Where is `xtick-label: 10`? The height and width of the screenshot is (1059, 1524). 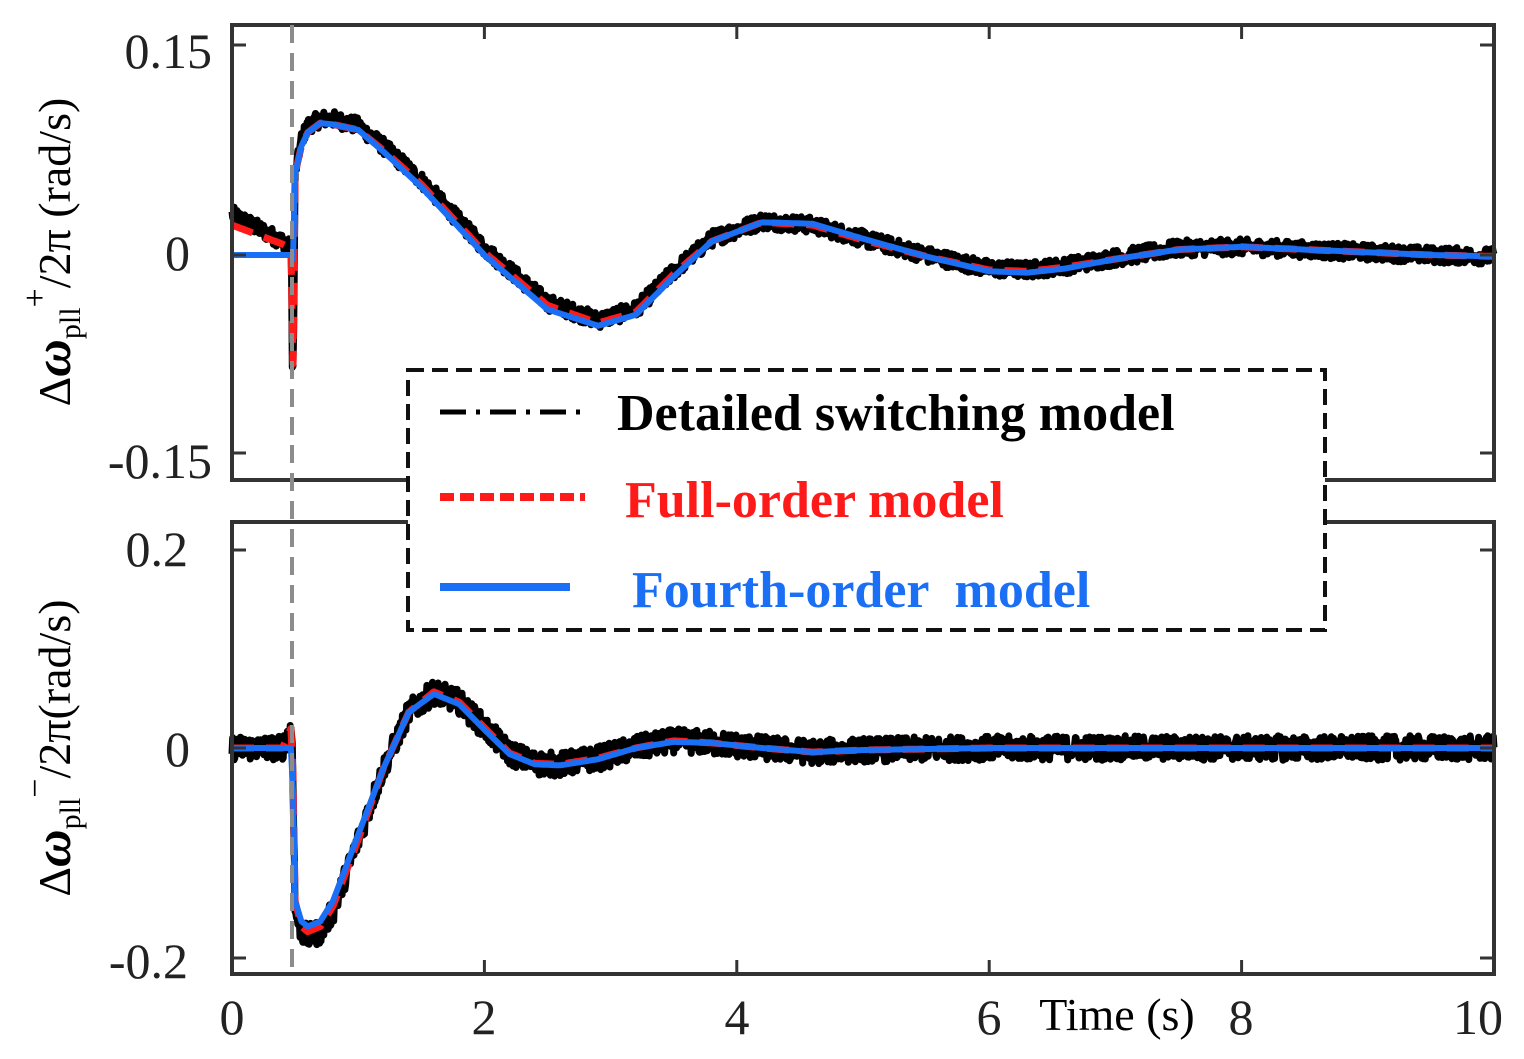 xtick-label: 10 is located at coordinates (1478, 1017).